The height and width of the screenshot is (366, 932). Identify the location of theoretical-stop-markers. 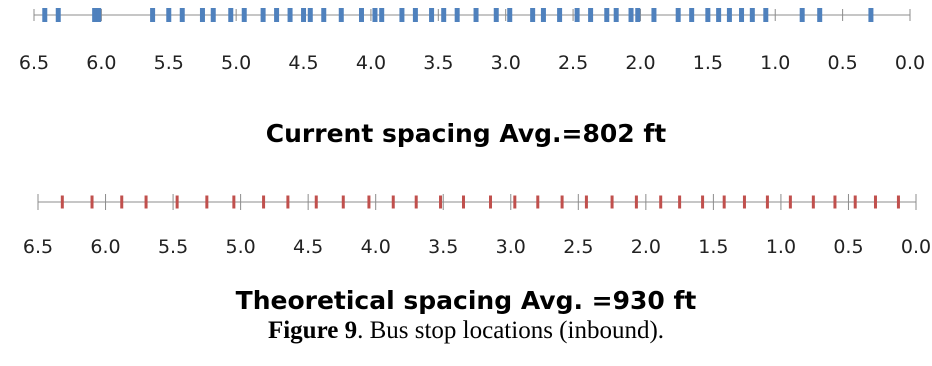
(480, 202).